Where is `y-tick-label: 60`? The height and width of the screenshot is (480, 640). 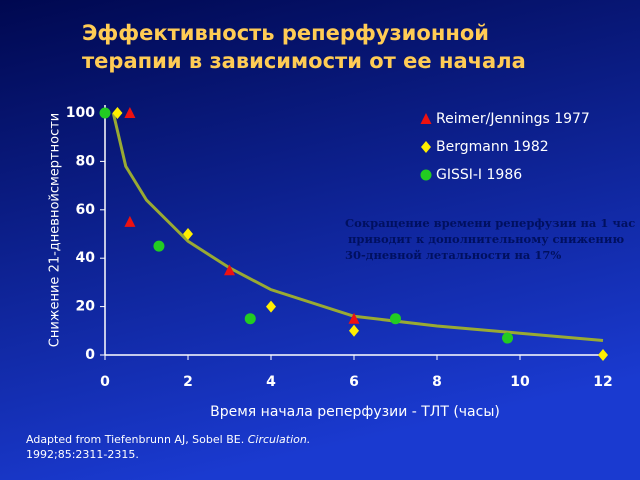 y-tick-label: 60 is located at coordinates (86, 210).